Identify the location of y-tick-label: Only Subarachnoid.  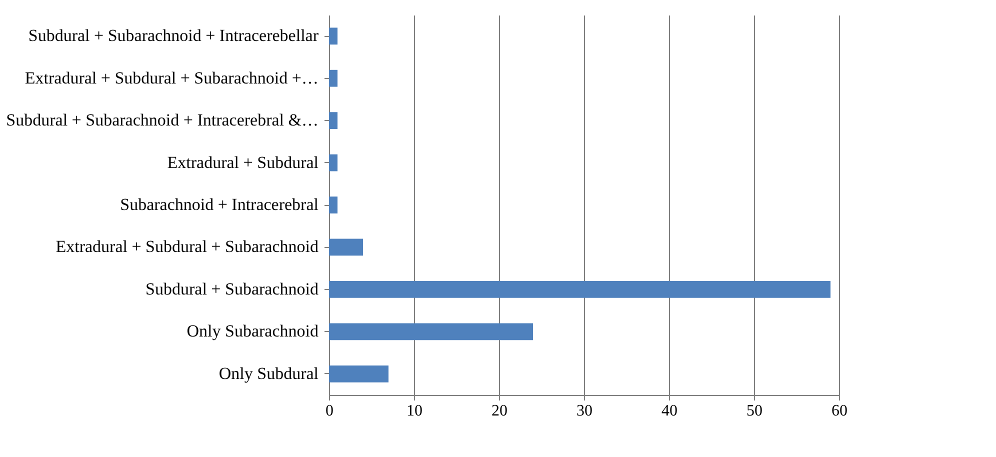
(252, 331).